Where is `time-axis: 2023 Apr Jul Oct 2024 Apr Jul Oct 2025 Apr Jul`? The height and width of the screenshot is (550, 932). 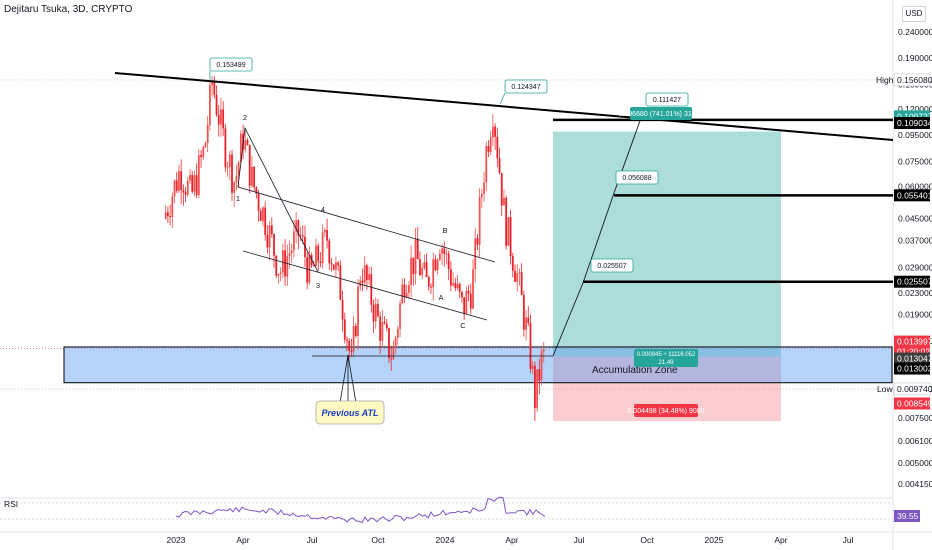 time-axis: 2023 Apr Jul Oct 2024 Apr Jul Oct 2025 Apr Jul is located at coordinates (510, 540).